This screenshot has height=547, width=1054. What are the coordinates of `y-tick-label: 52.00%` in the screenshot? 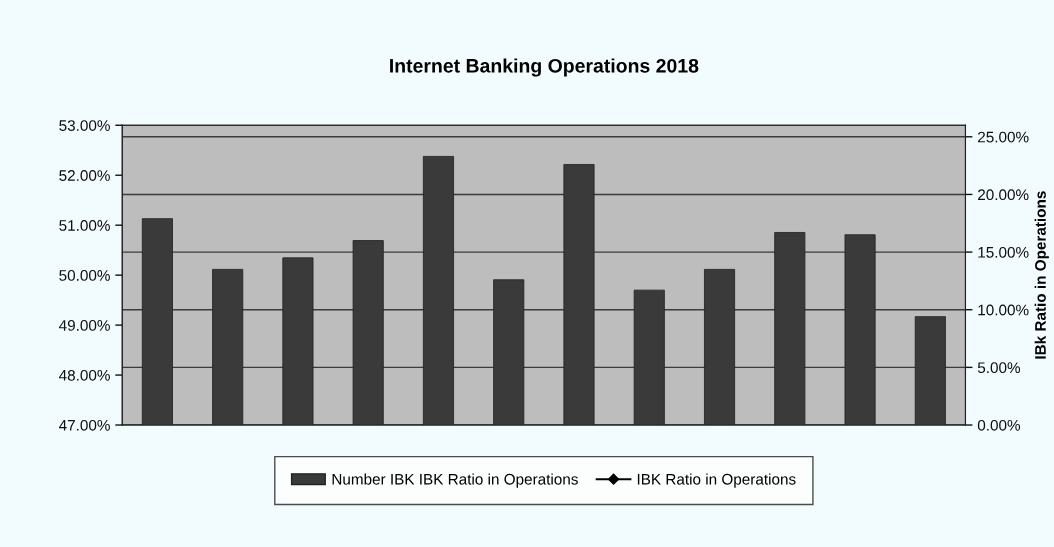 It's located at (84, 175).